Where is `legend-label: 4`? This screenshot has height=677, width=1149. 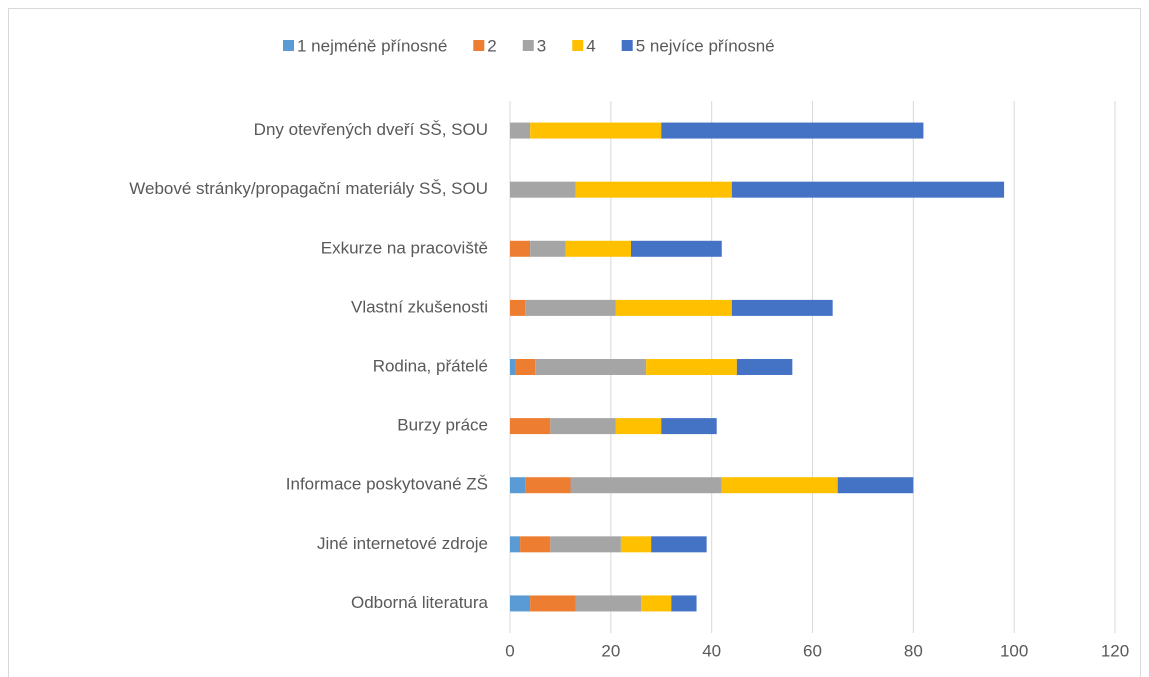
legend-label: 4 is located at coordinates (590, 45).